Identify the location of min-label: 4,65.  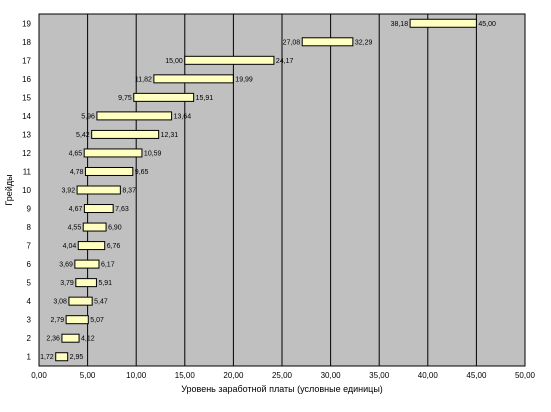
(76, 153).